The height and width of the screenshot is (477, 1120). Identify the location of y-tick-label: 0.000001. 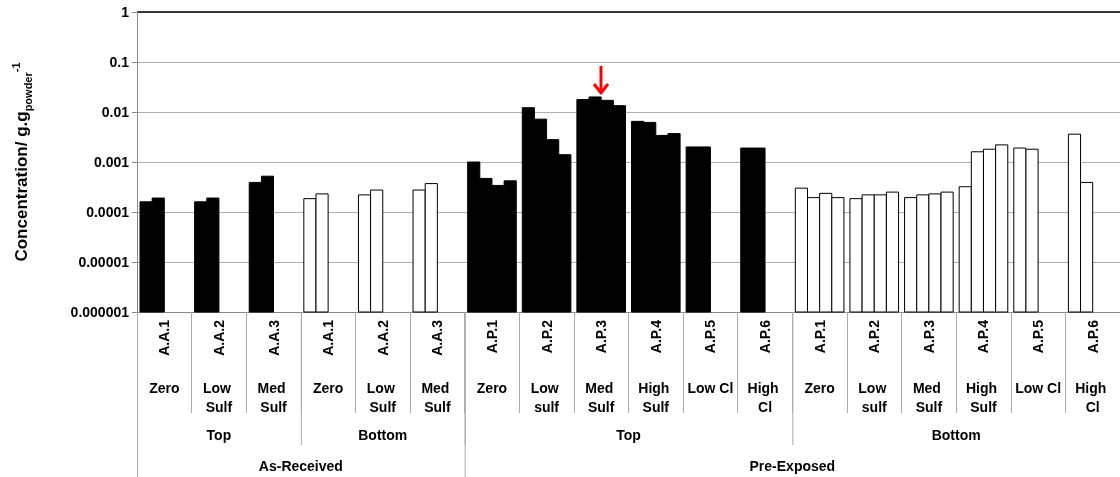
(100, 312).